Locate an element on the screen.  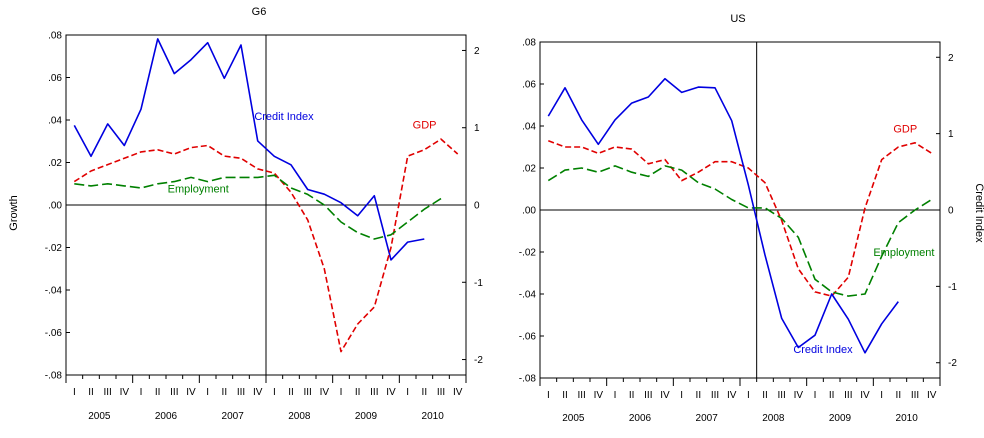
series-label-credit-index: Credit Index is located at coordinates (823, 350).